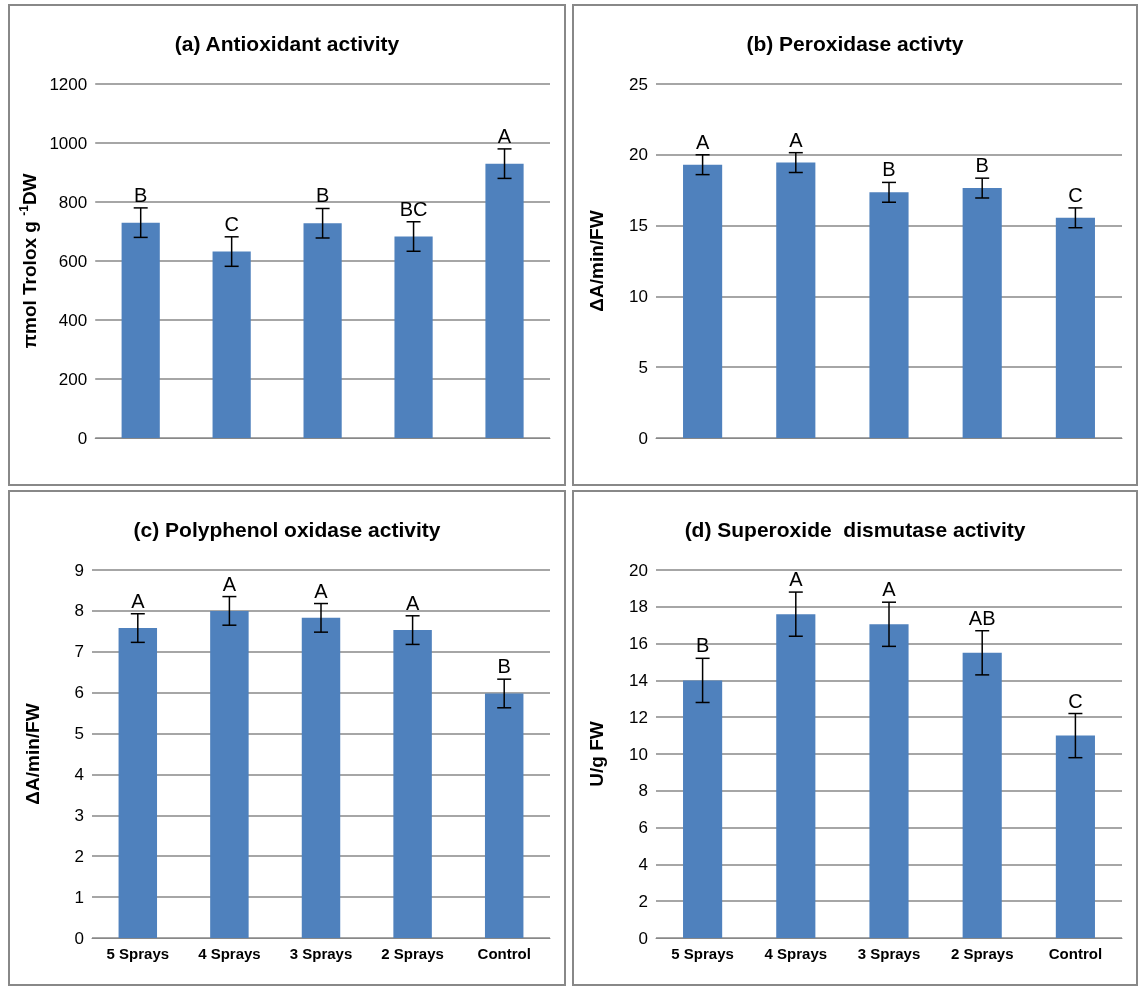 The image size is (1143, 990). Describe the element at coordinates (638, 607) in the screenshot. I see `y-tick-label: 18` at that location.